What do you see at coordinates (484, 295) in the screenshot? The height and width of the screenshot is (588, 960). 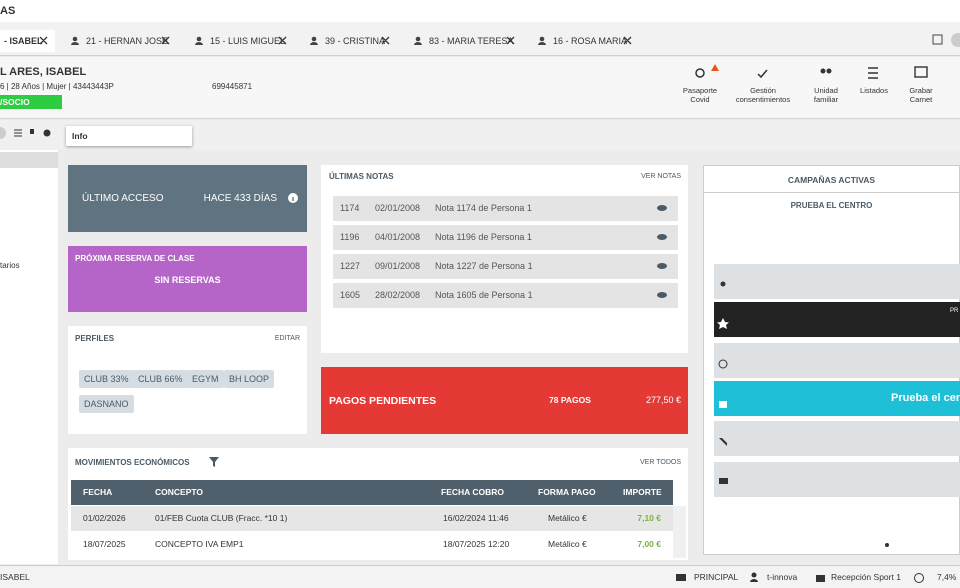 I see `label: Nota 1605 de Persona 1` at bounding box center [484, 295].